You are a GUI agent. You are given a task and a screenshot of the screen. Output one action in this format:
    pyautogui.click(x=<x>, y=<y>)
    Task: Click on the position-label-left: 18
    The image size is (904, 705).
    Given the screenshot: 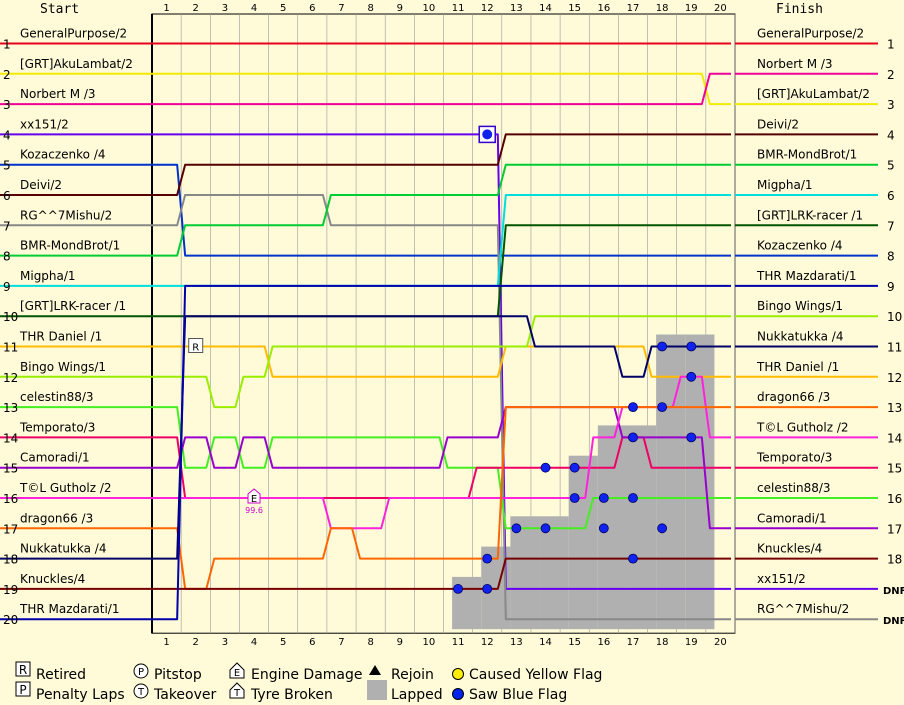 What is the action you would take?
    pyautogui.click(x=10, y=560)
    